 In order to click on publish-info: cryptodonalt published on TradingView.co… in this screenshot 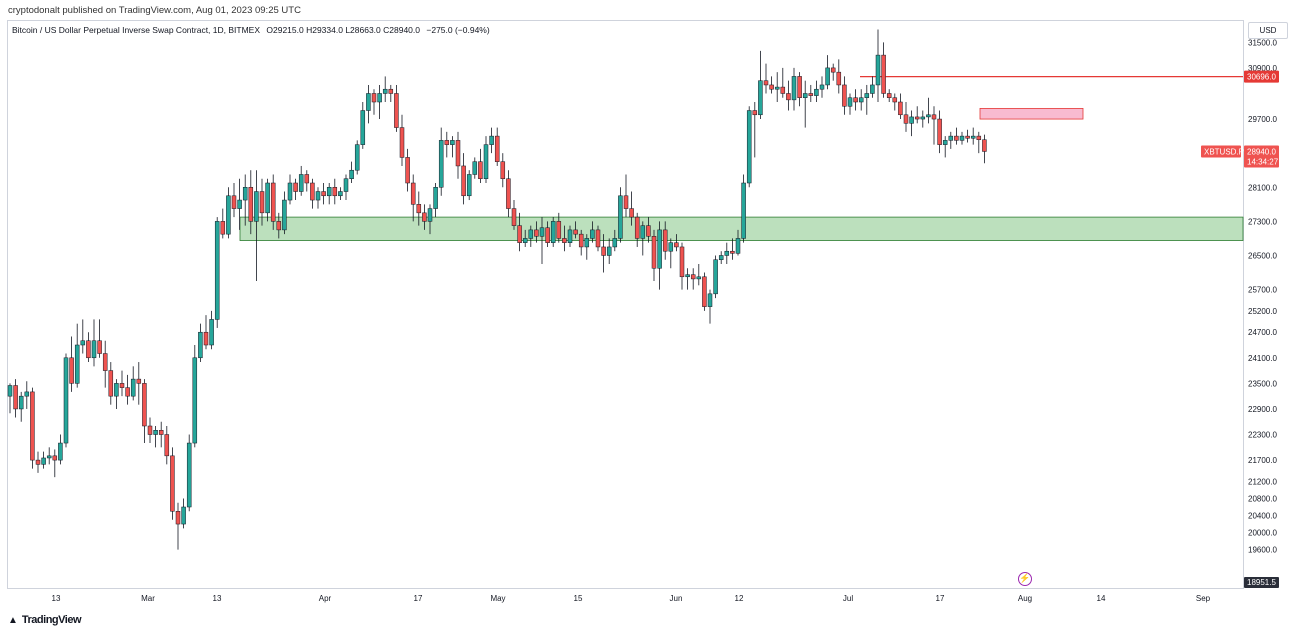, I will do `click(154, 10)`.